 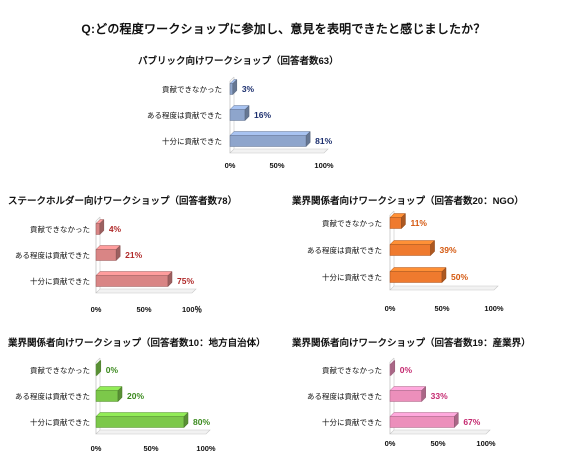 I want to click on chart-title: 業界関係者向けワークショップ（回答者数19：産業界）, so click(x=411, y=343).